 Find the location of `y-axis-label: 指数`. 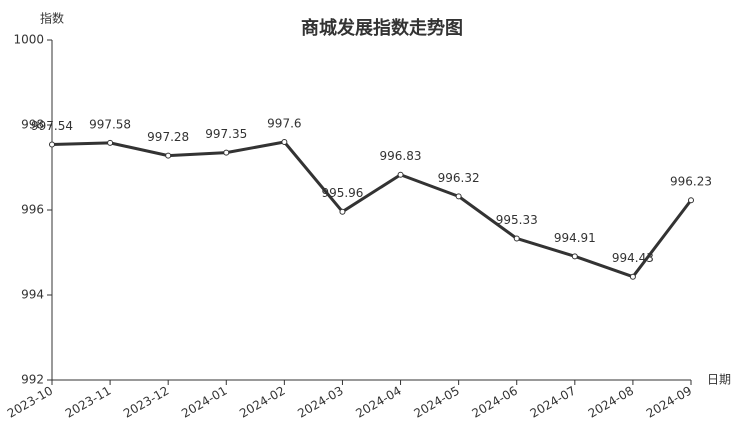

y-axis-label: 指数 is located at coordinates (52, 18).